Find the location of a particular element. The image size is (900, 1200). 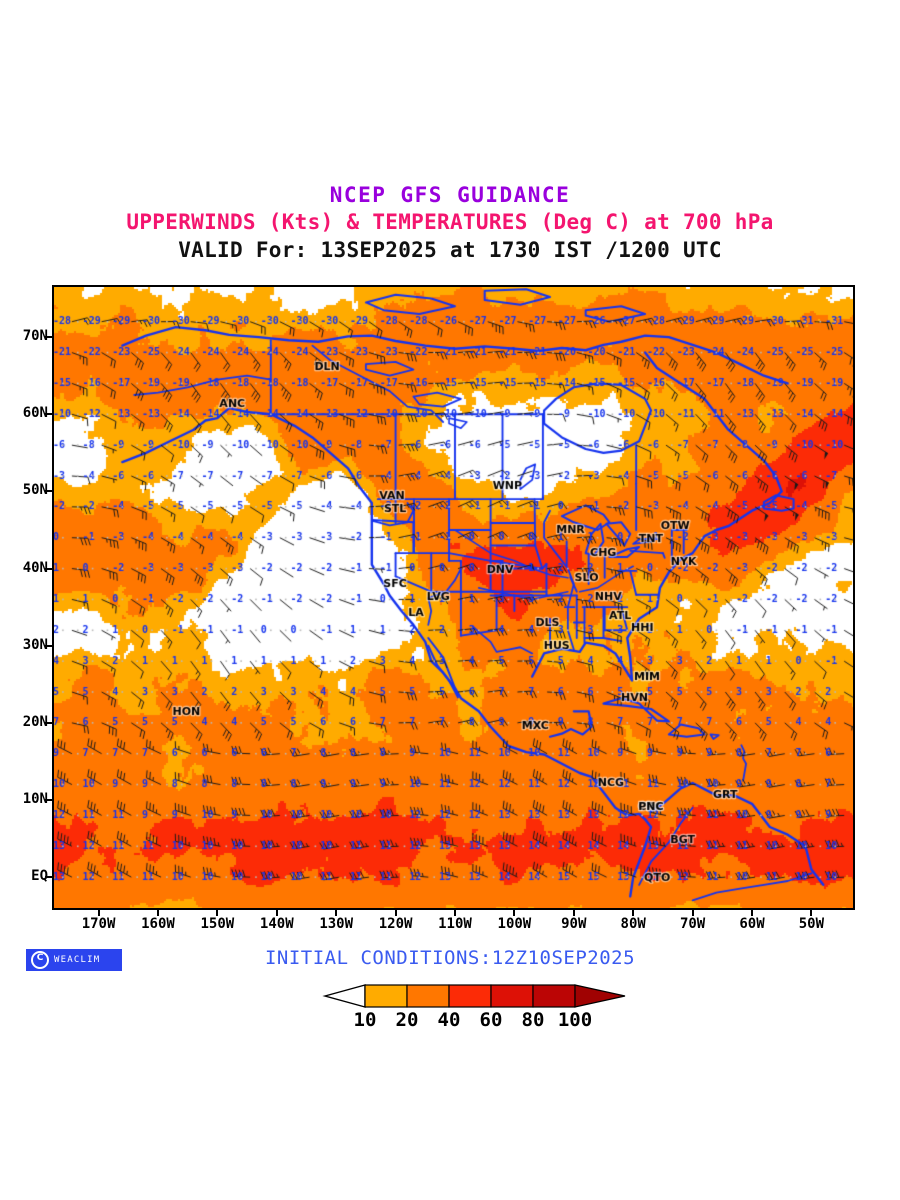

colorbar-under-arrow is located at coordinates (344, 996).